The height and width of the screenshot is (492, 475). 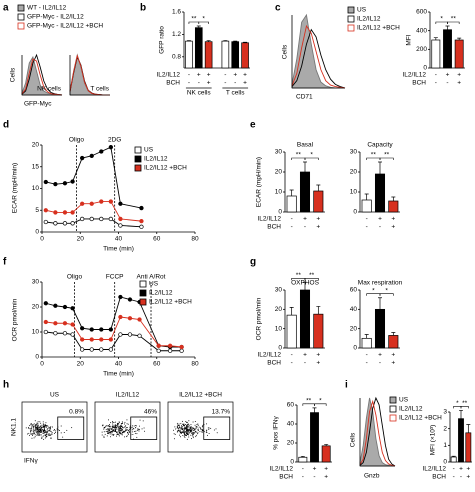 What do you see at coordinates (81, 364) in the screenshot?
I see `x-tick-label: 20` at bounding box center [81, 364].